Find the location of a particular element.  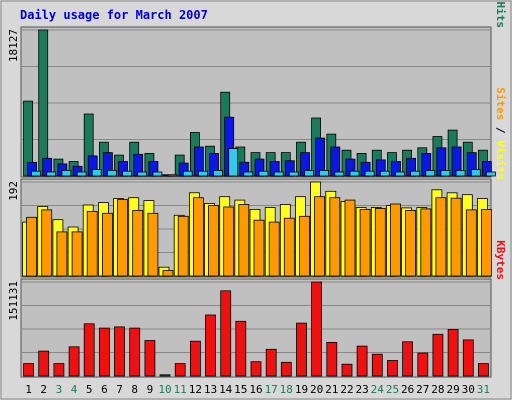

legend: Pages / Files / Hits is located at coordinates (500, 14).